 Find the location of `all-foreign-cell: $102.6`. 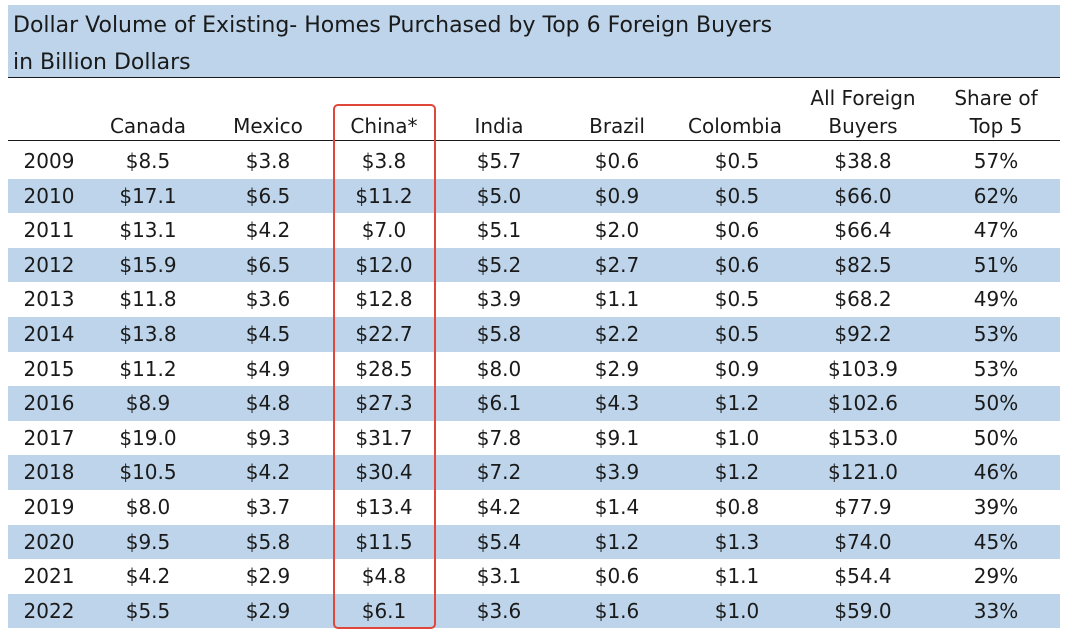

all-foreign-cell: $102.6 is located at coordinates (863, 403).